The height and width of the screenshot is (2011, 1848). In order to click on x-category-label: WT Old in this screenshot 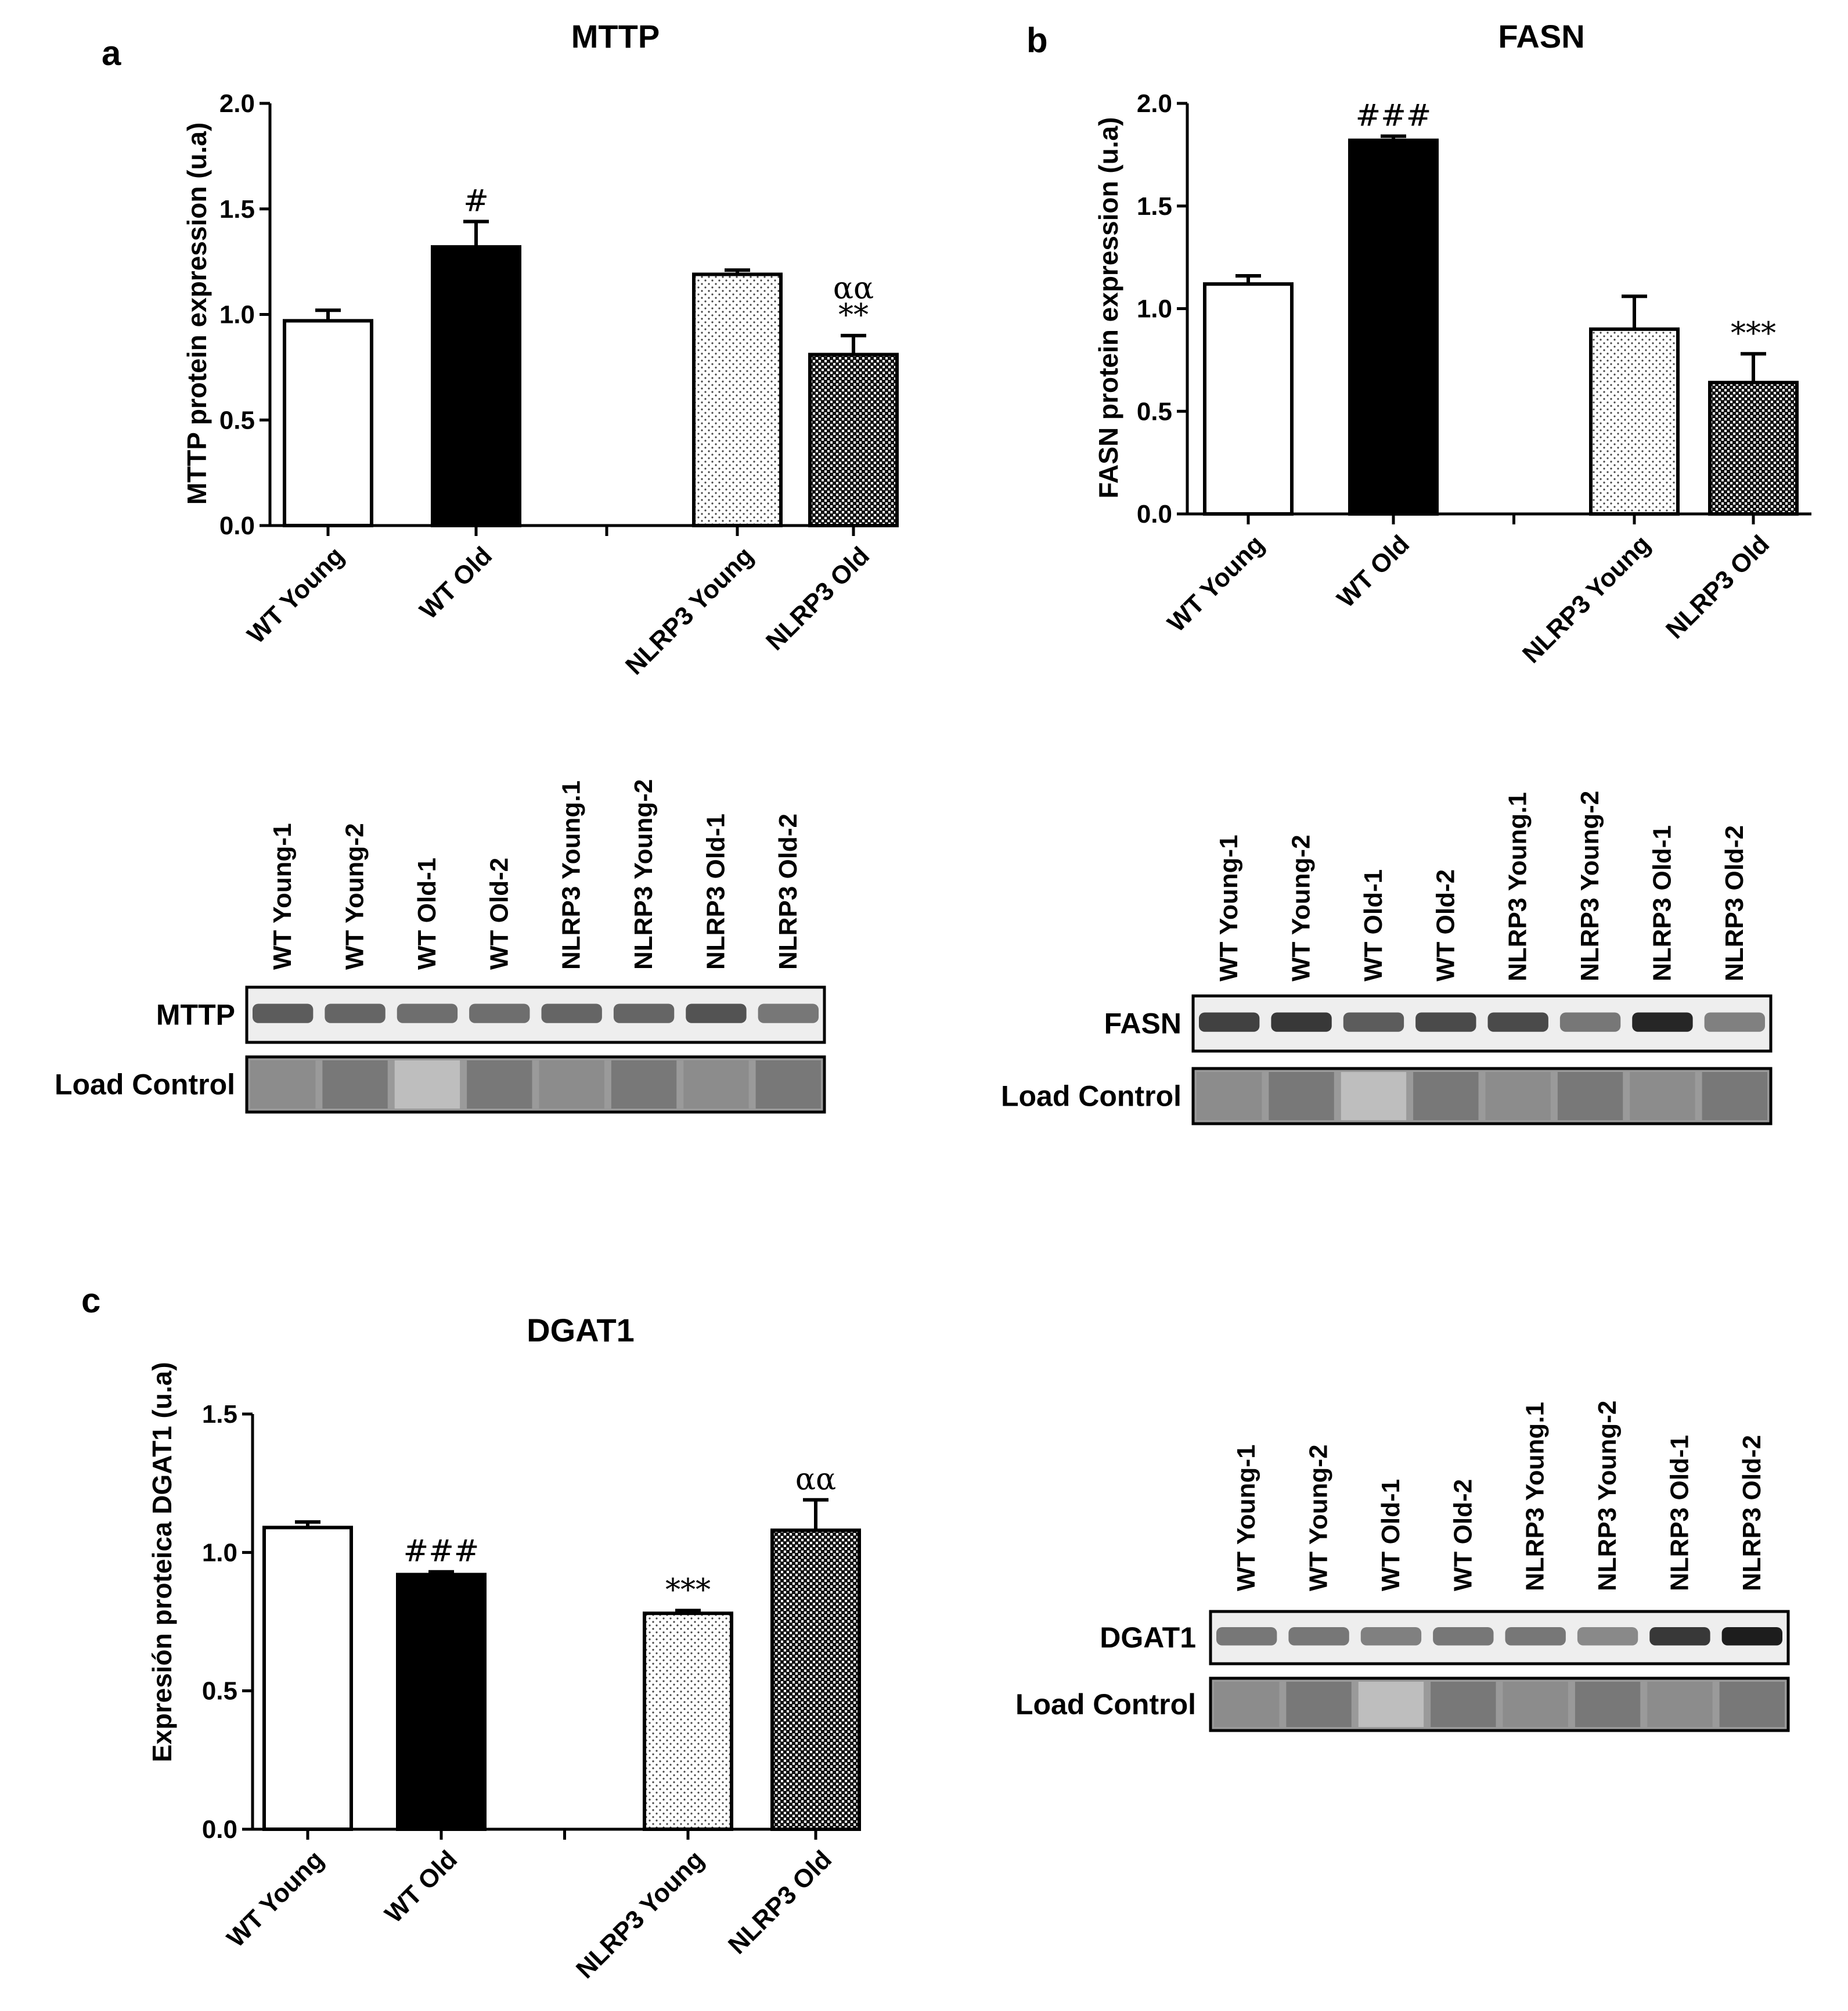, I will do `click(421, 1887)`.